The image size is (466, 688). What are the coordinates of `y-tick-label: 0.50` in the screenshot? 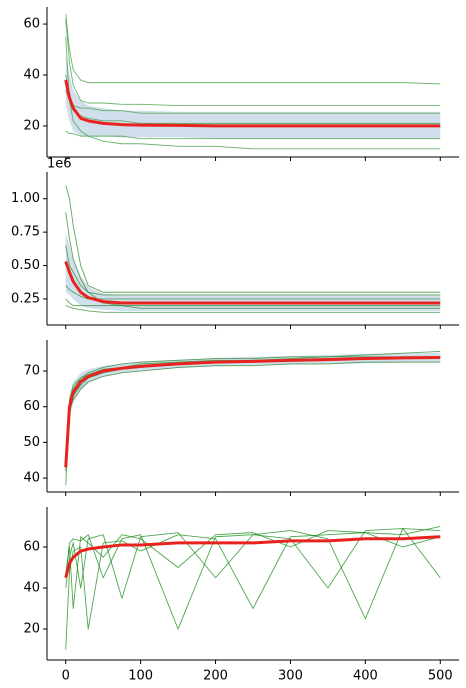 It's located at (25, 265).